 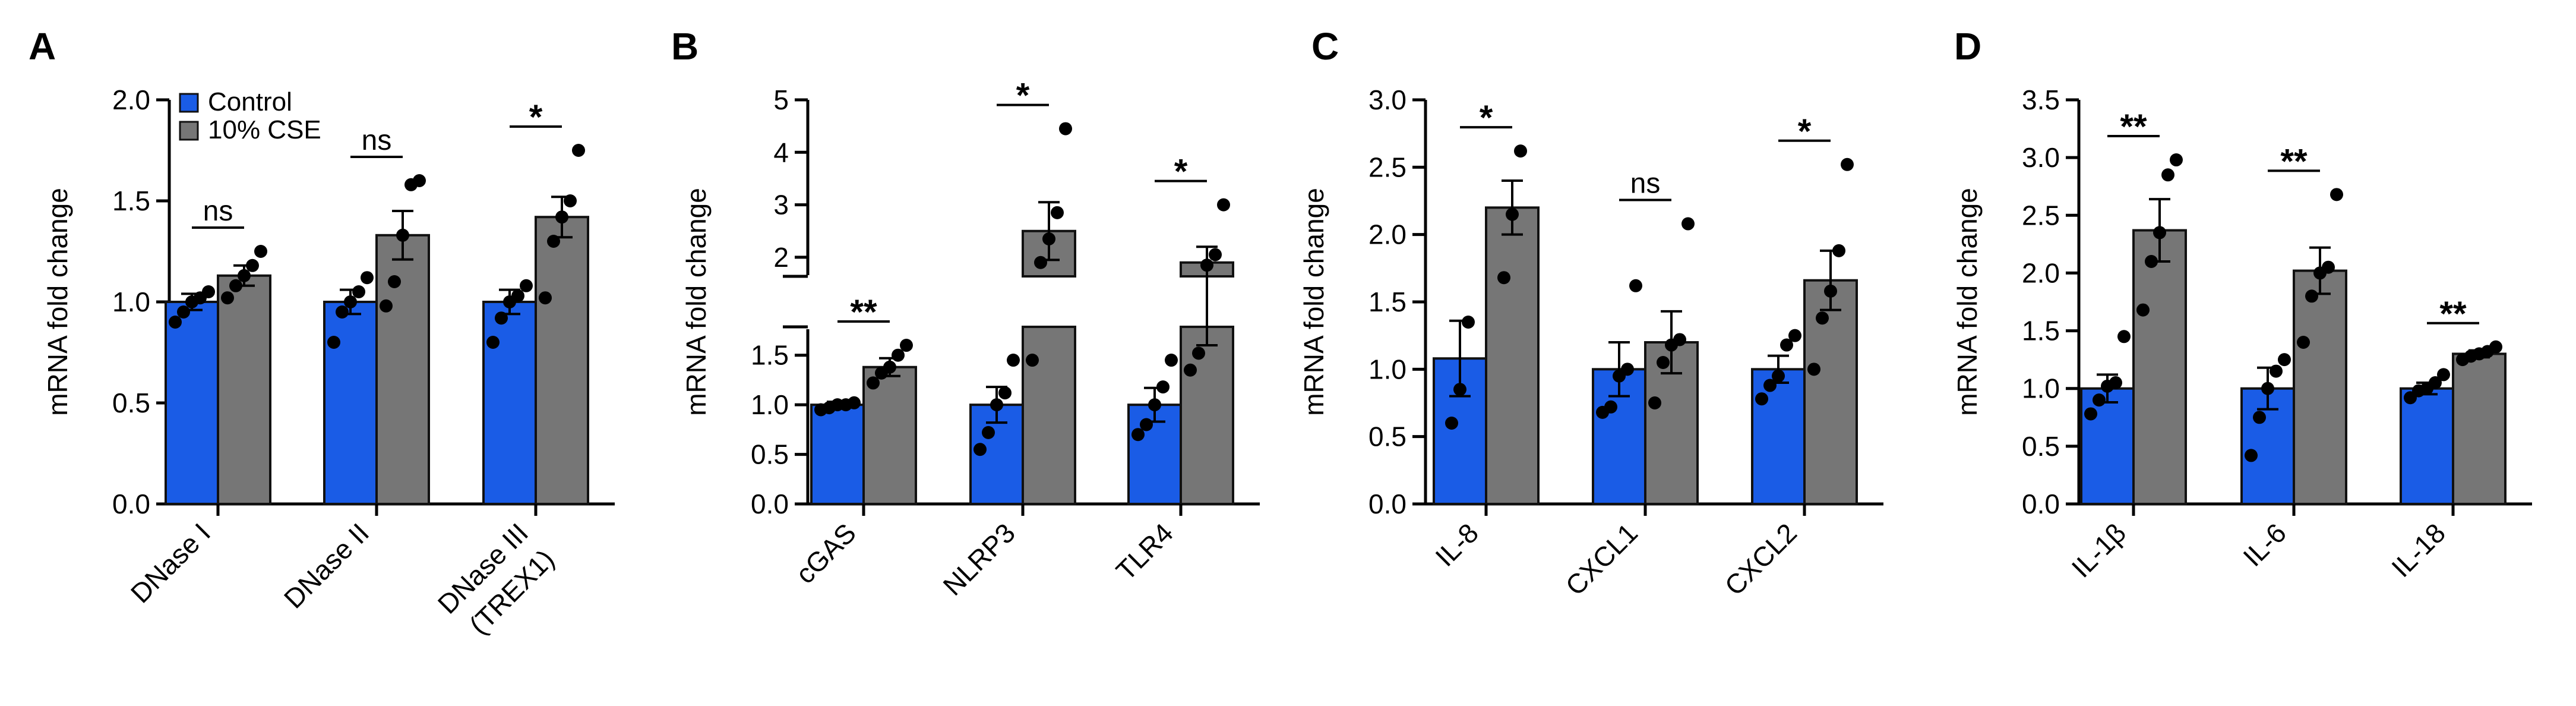 What do you see at coordinates (264, 129) in the screenshot?
I see `legend-label-cse: 10% CSE` at bounding box center [264, 129].